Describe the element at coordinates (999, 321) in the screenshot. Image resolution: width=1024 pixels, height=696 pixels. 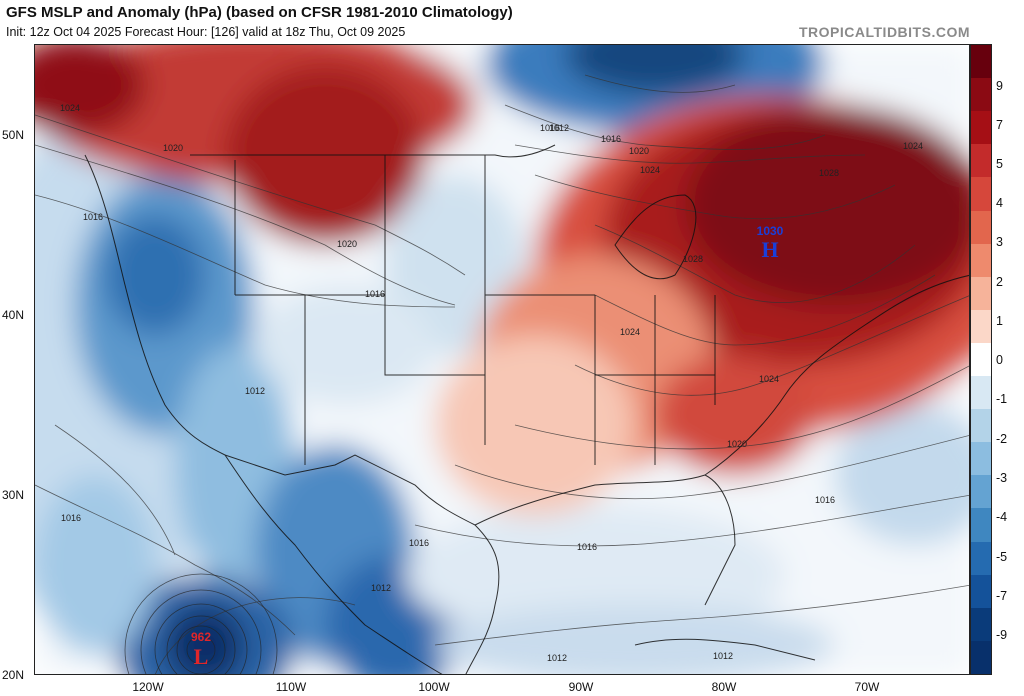
I see `colorbar-label: 1` at that location.